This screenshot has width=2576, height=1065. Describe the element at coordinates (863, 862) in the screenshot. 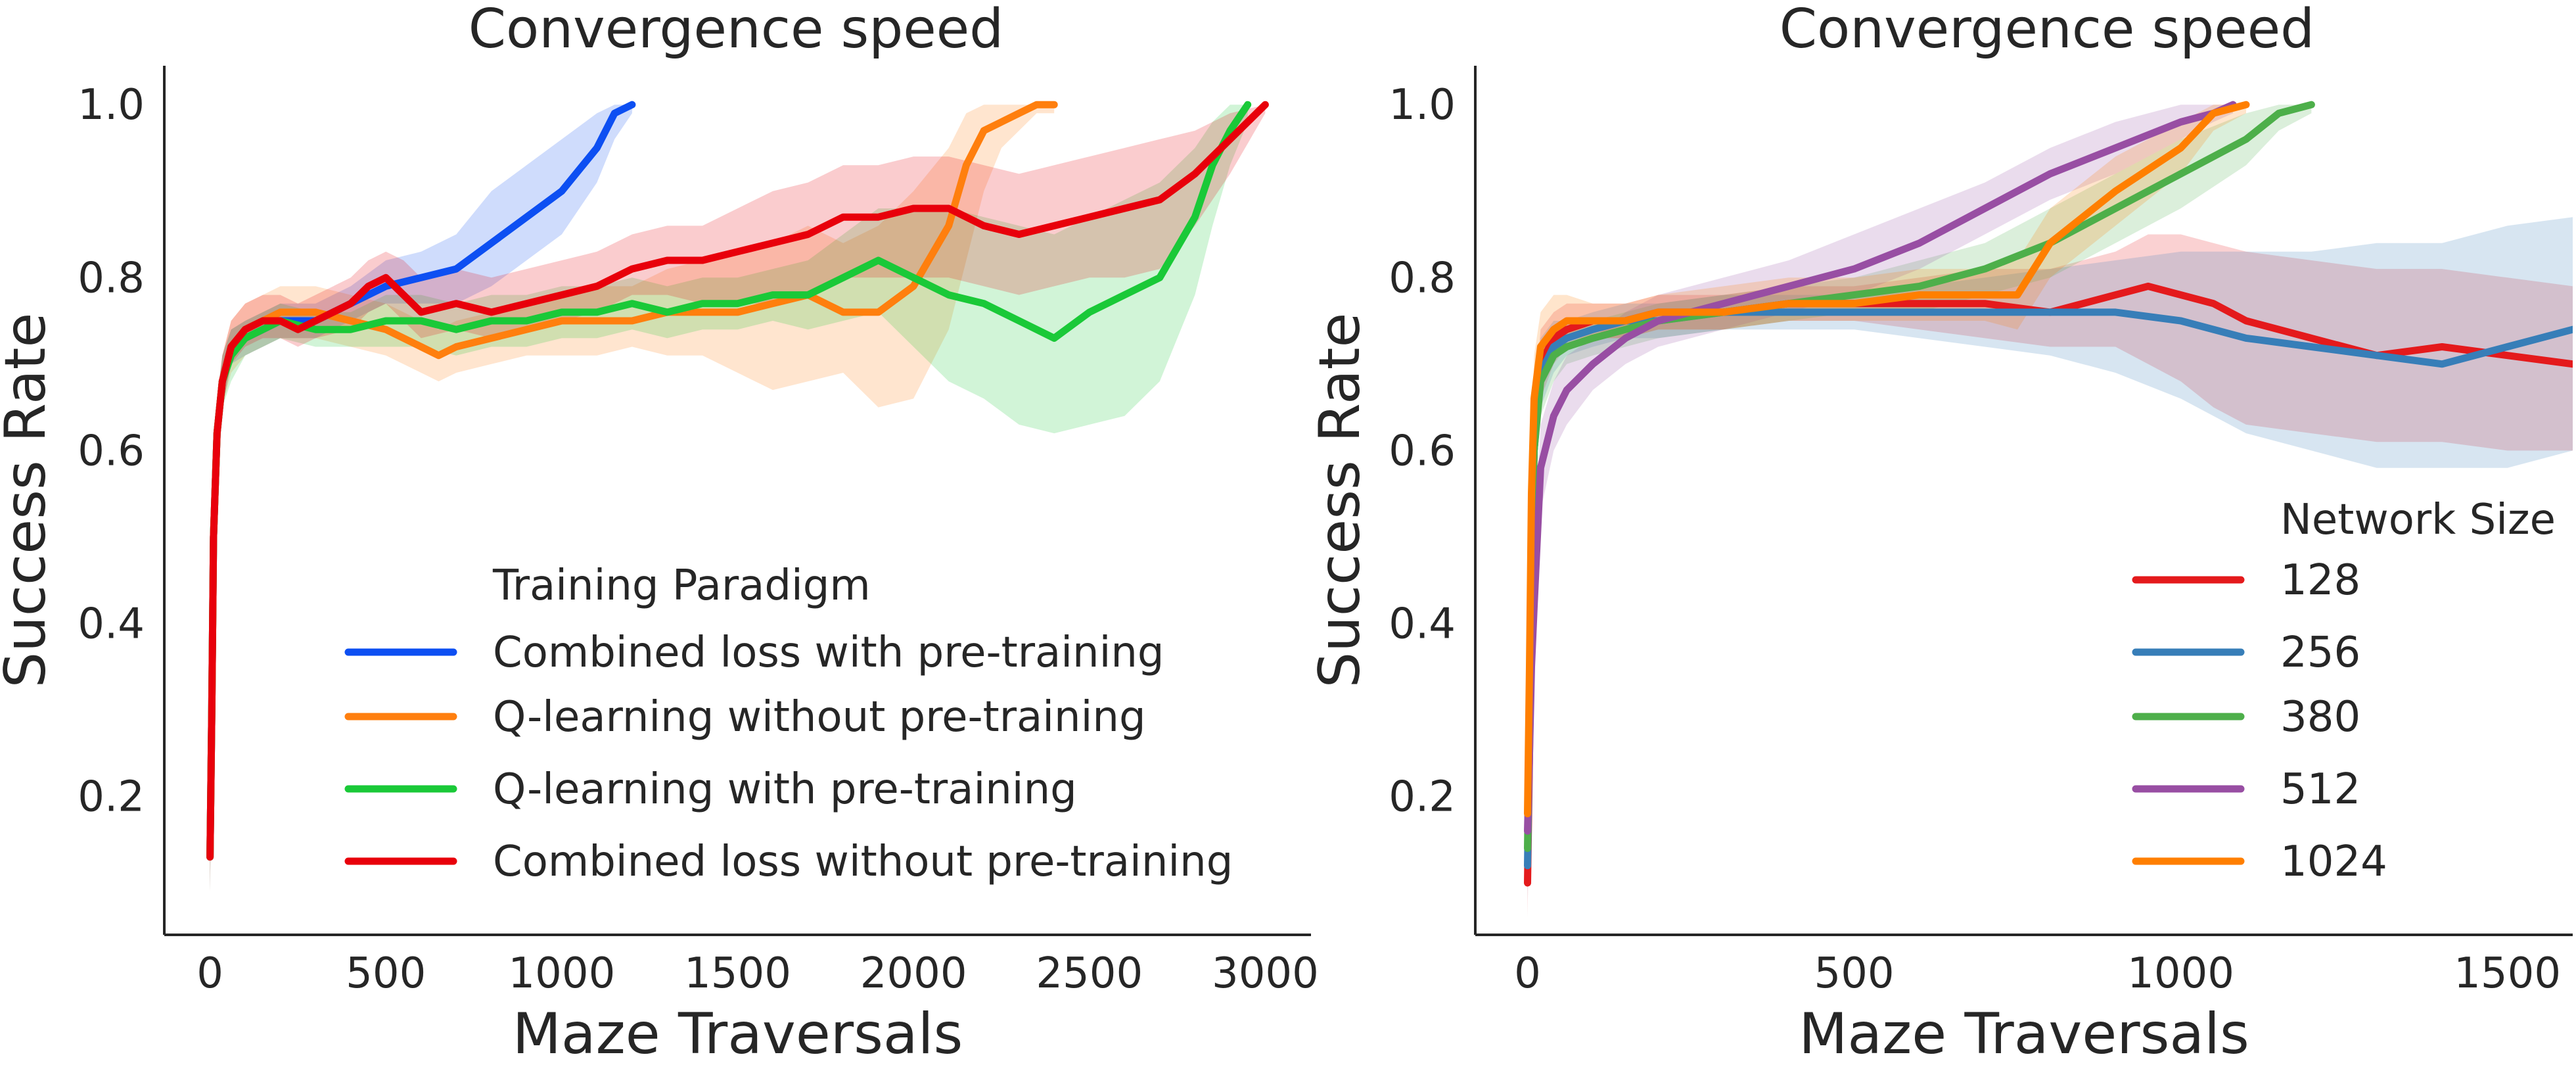

I see `legend-label: Combined loss without pre-training` at that location.